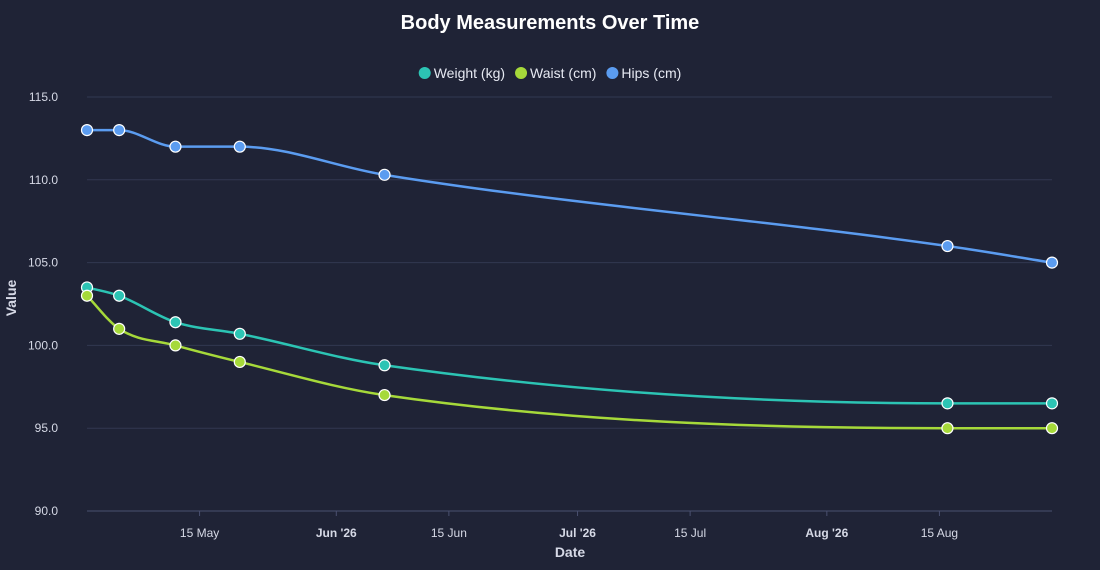  What do you see at coordinates (690, 533) in the screenshot?
I see `x-tick-label: 15 Jul` at bounding box center [690, 533].